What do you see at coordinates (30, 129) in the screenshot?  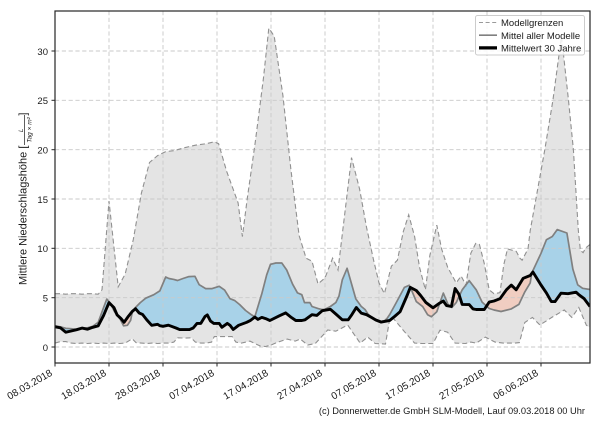 I see `svg-text: Tag × m²` at bounding box center [30, 129].